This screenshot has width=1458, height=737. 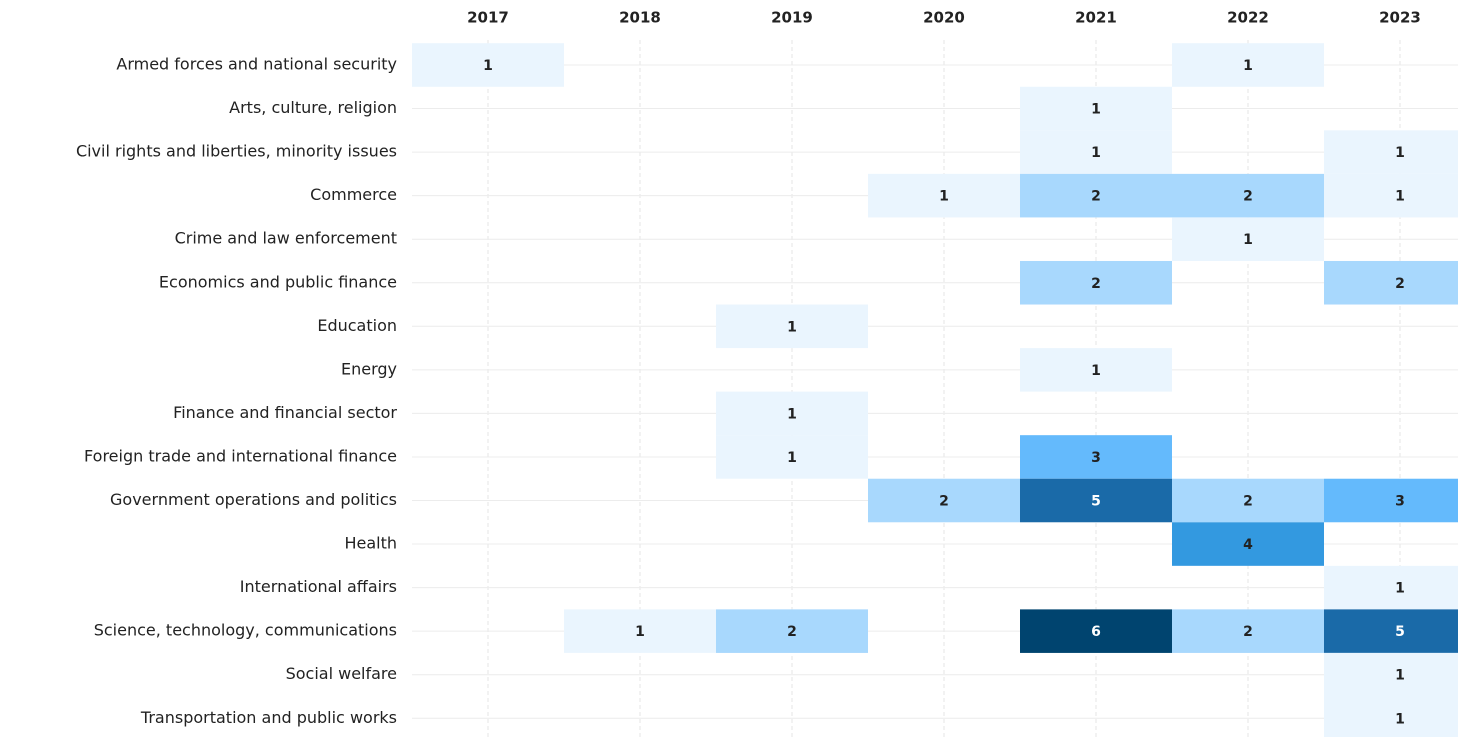 I want to click on column-label: 2018, so click(x=640, y=18).